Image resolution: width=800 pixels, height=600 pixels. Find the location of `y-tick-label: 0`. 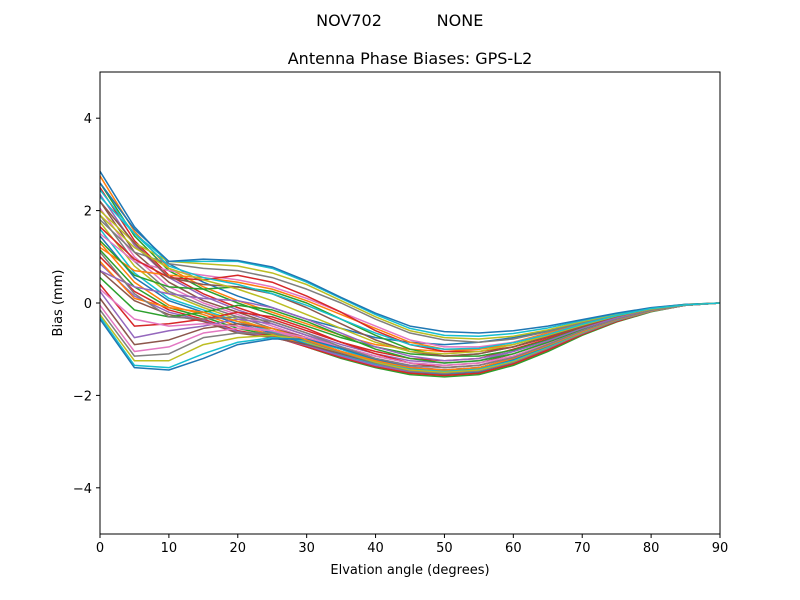

y-tick-label: 0 is located at coordinates (88, 304).